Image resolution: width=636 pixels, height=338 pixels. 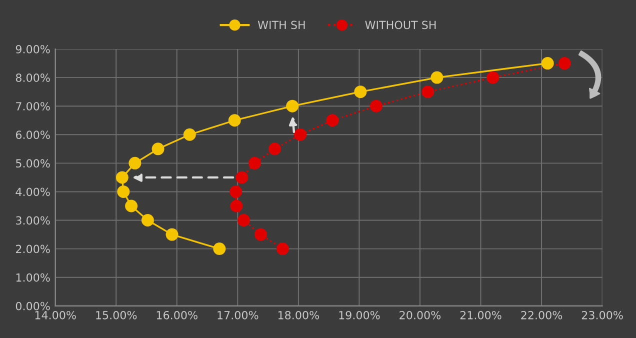 What do you see at coordinates (177, 315) in the screenshot?
I see `x-tick-label: 16.00%` at bounding box center [177, 315].